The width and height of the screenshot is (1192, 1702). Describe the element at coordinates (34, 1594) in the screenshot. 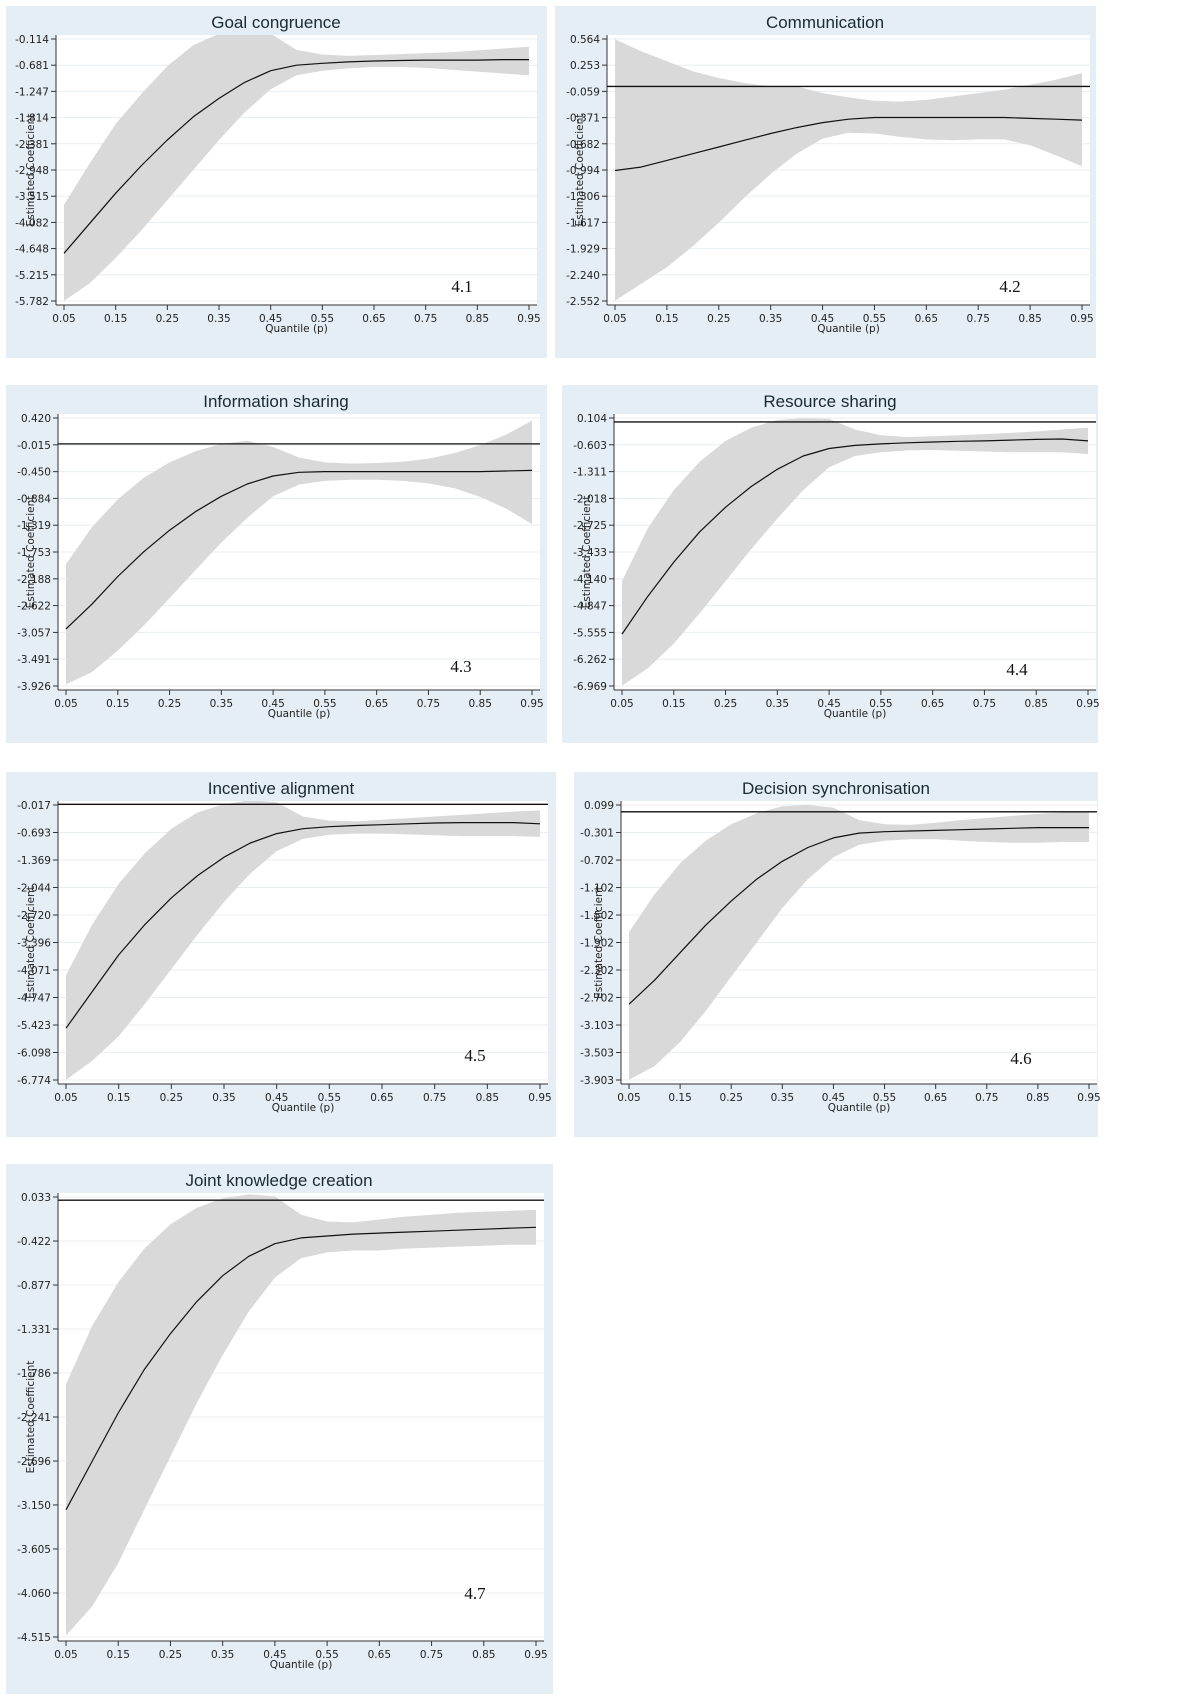

I see `y-tick-label: -4.060` at that location.